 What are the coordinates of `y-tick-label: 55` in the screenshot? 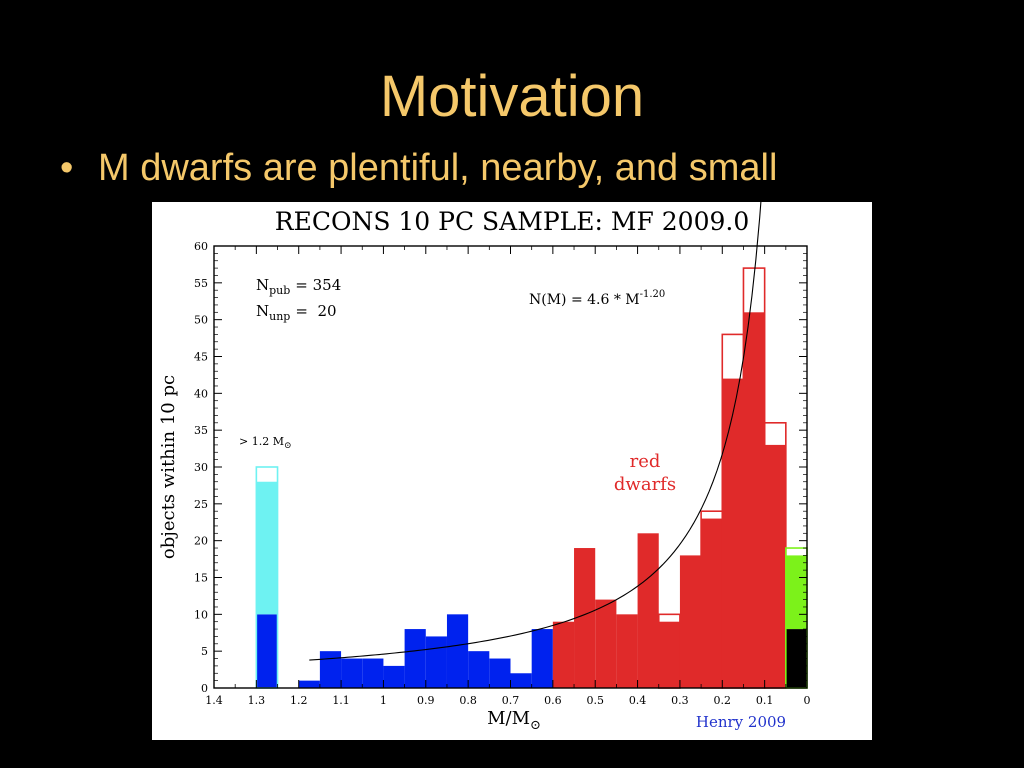 It's located at (201, 283).